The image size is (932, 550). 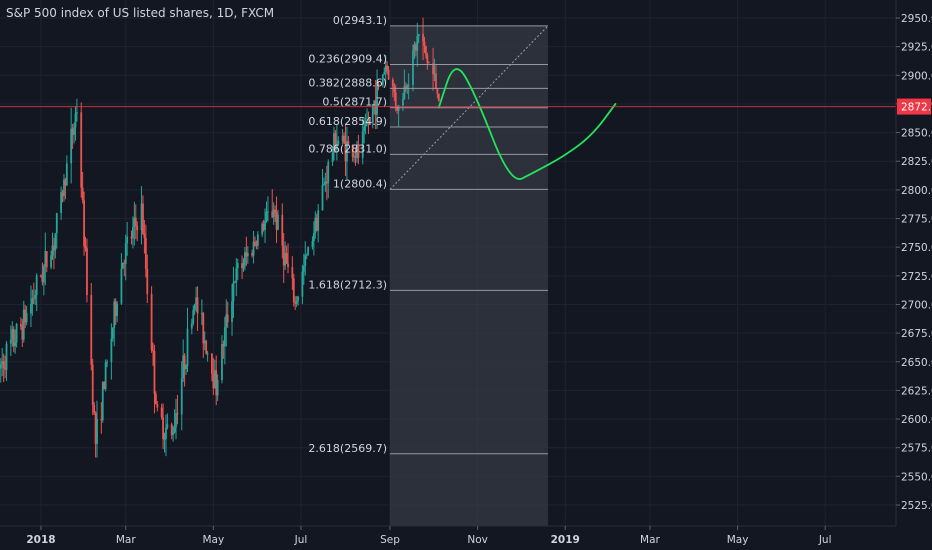 I want to click on fib-level-label: 0.236(2909.4), so click(x=347, y=59).